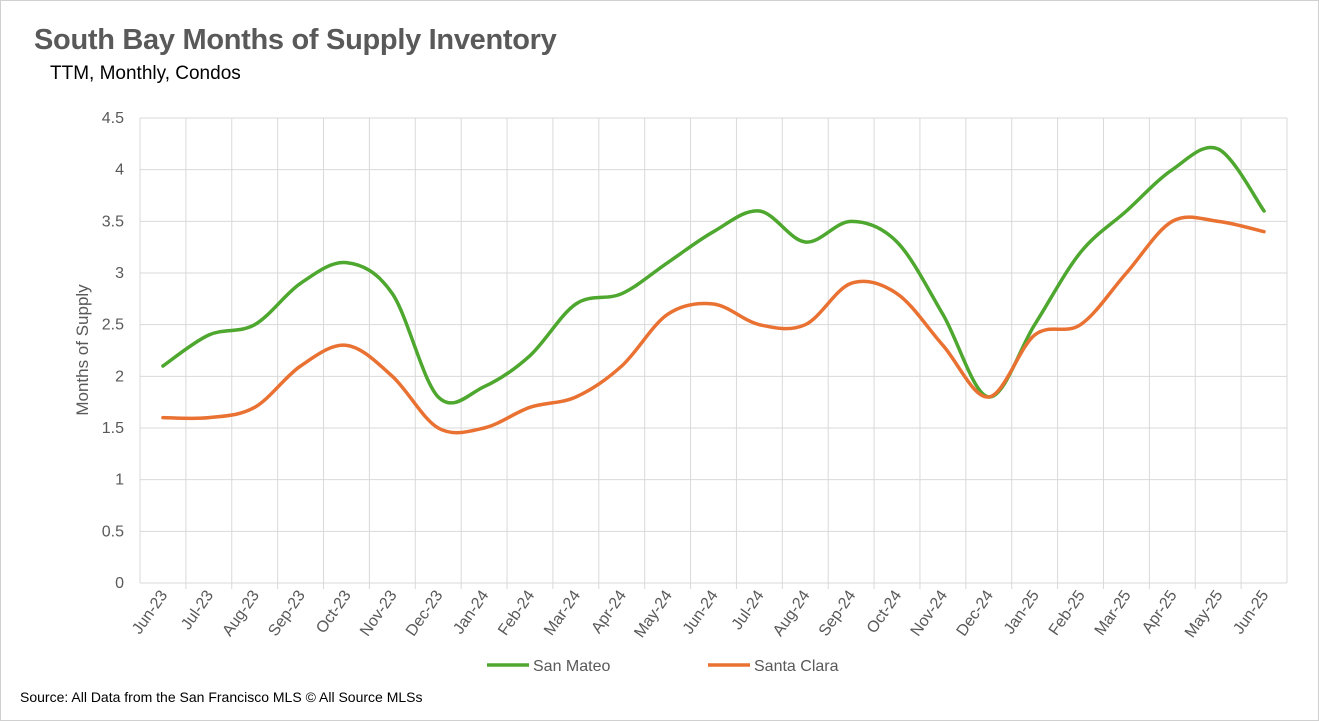 The height and width of the screenshot is (721, 1319). What do you see at coordinates (119, 273) in the screenshot?
I see `y-tick-label: 3` at bounding box center [119, 273].